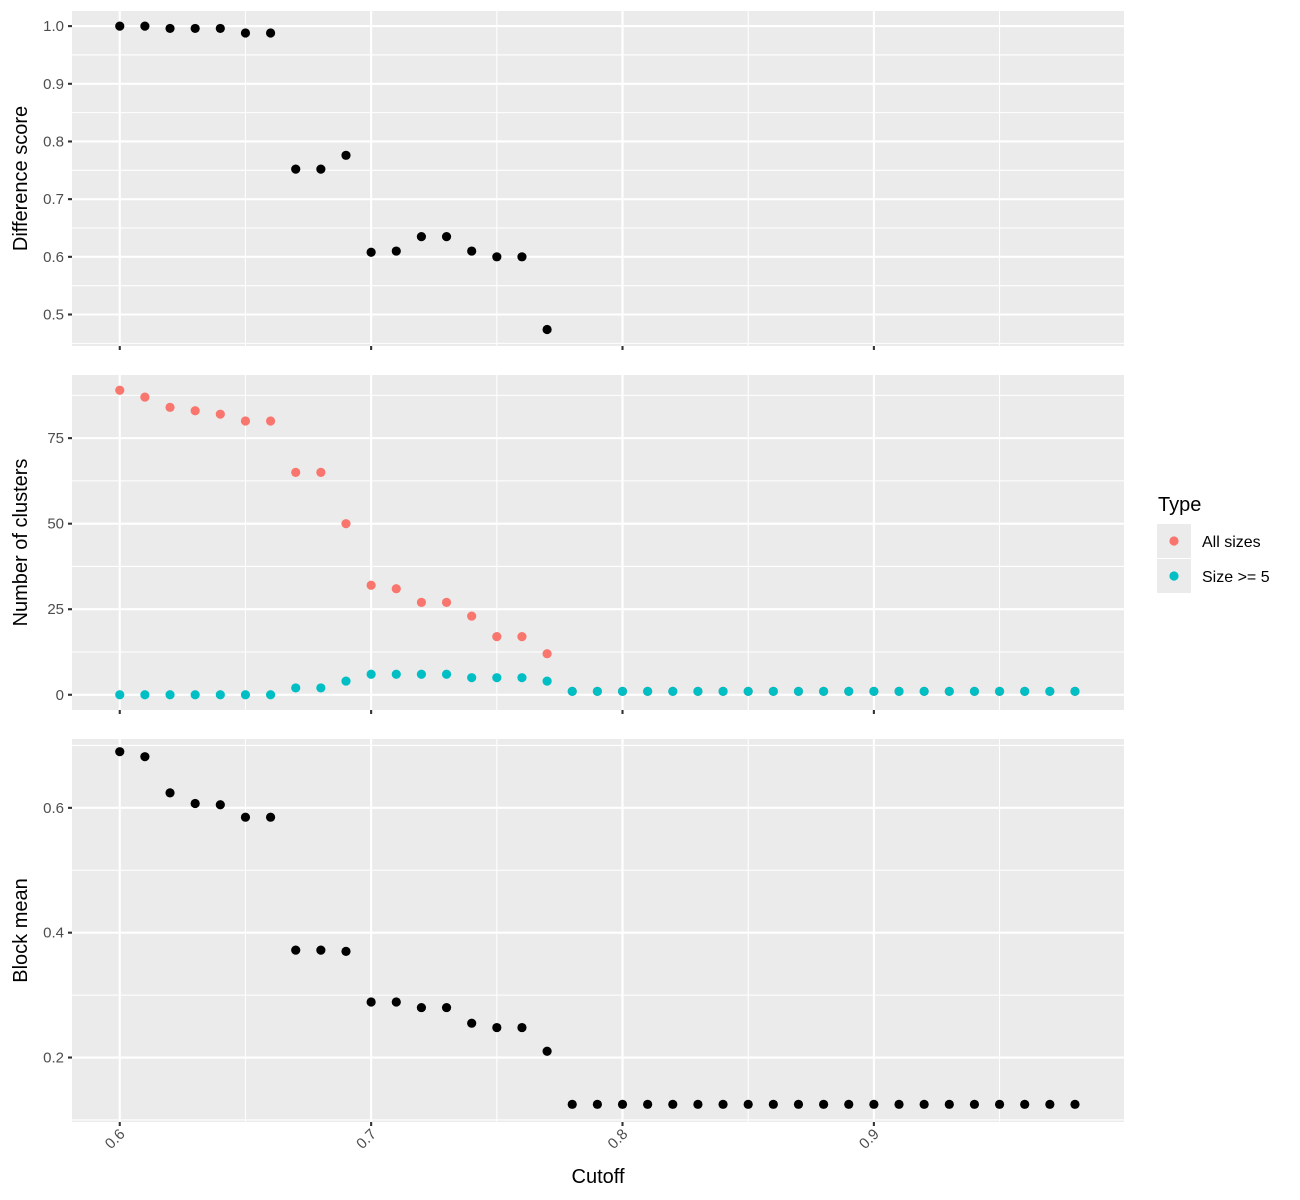  What do you see at coordinates (55, 609) in the screenshot?
I see `y-tick-label: 25` at bounding box center [55, 609].